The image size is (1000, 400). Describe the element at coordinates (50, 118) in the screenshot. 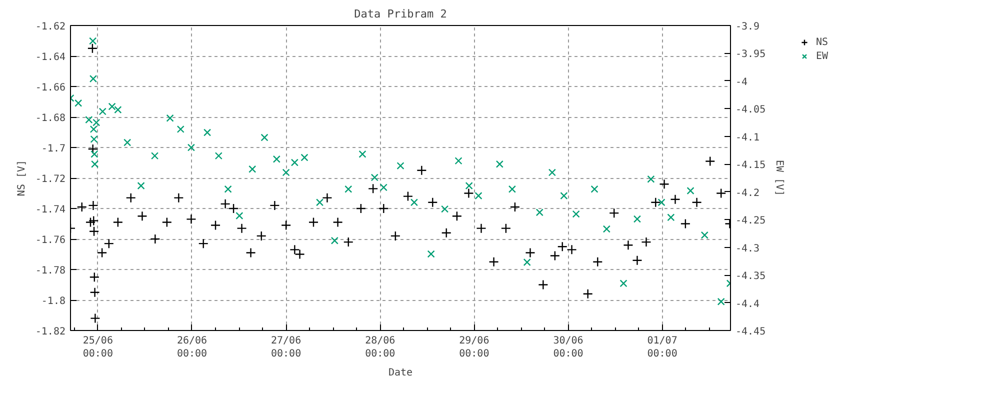

I see `y-tick-label: -1.68` at that location.